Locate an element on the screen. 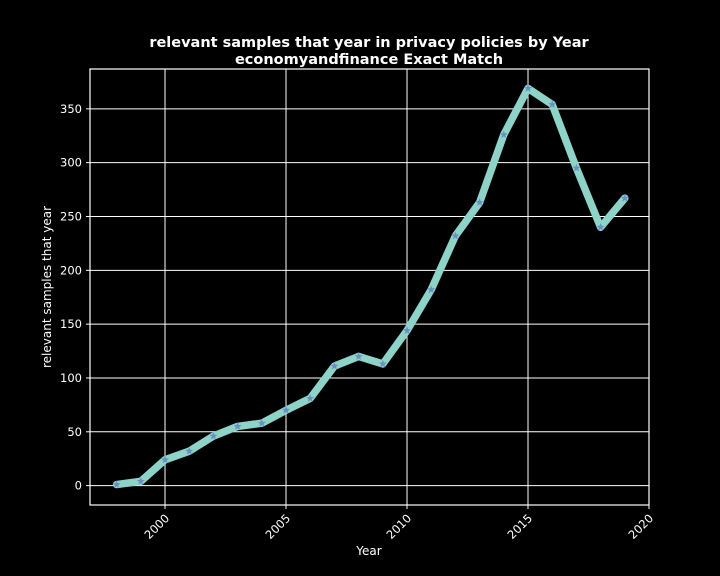 The image size is (720, 576). x-tick-label: 2000 is located at coordinates (157, 526).